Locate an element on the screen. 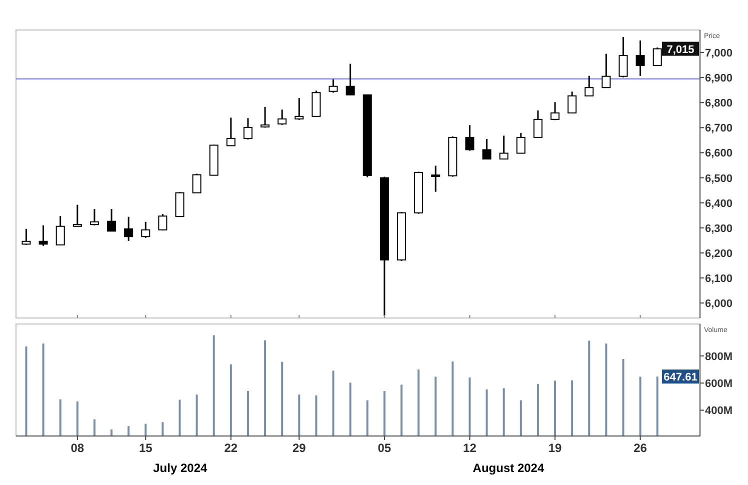  y-tick-label: 6,000 is located at coordinates (719, 304).